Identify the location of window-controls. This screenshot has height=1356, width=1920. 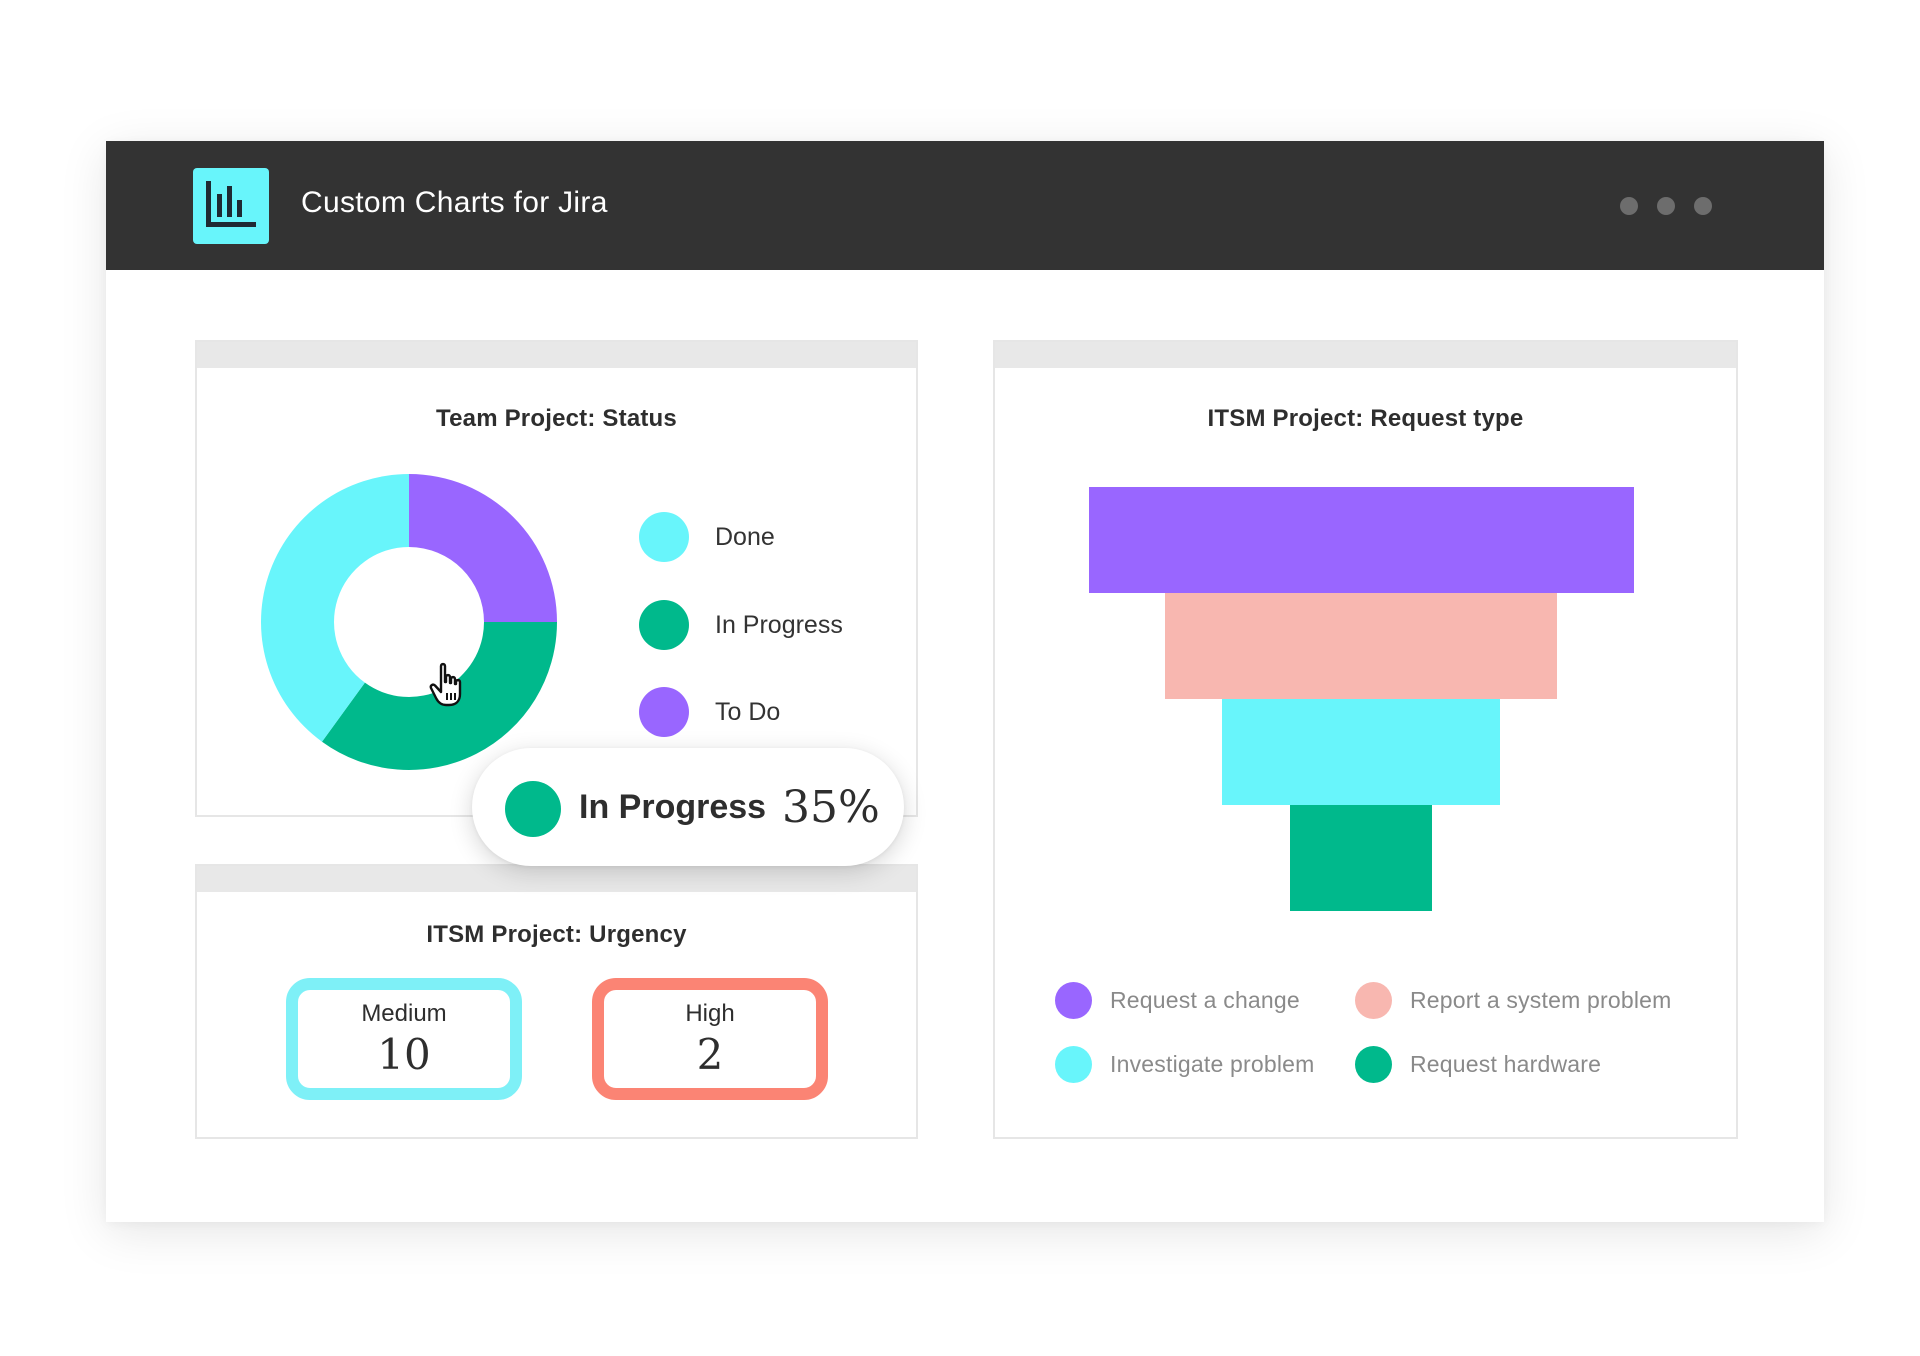
(1675, 207).